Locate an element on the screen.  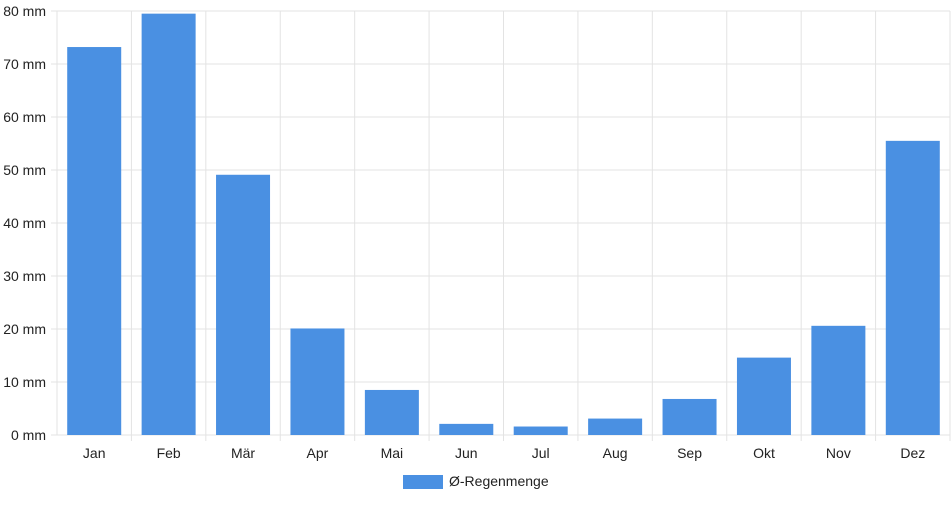
y-tick-label: 50 mm is located at coordinates (24, 170).